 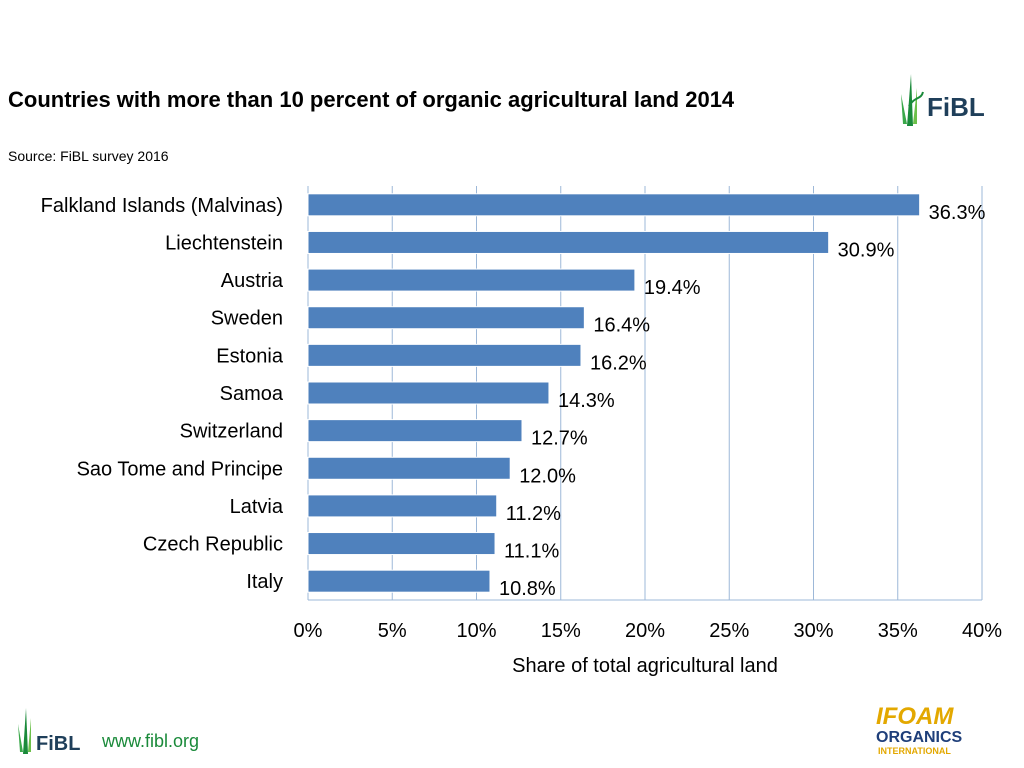 What do you see at coordinates (645, 666) in the screenshot?
I see `x-axis-label: Share of total agricultural land` at bounding box center [645, 666].